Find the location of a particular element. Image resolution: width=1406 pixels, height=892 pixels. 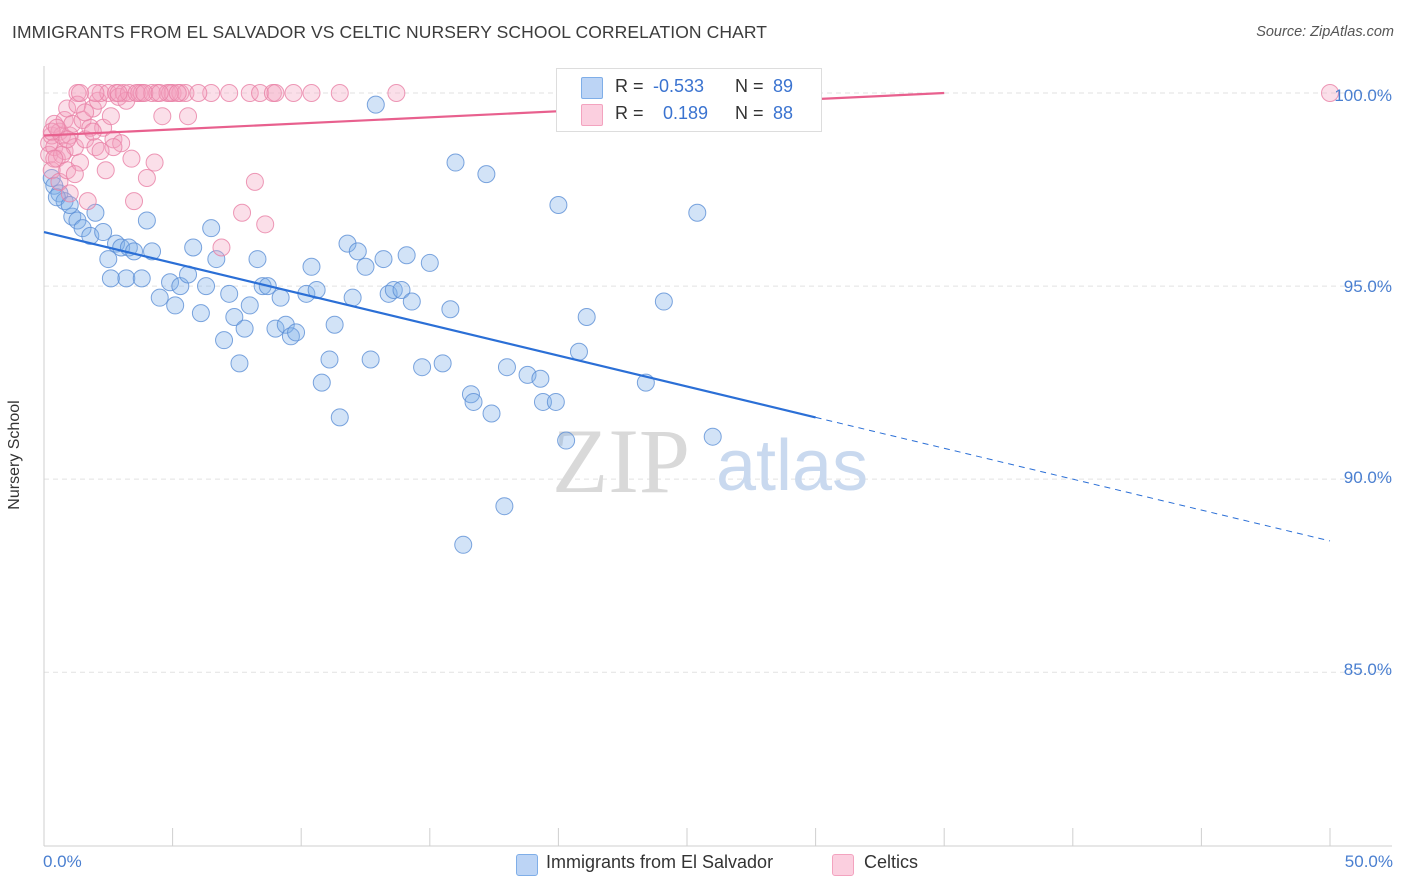

watermark-atlas: atlas is located at coordinates (792, 466).